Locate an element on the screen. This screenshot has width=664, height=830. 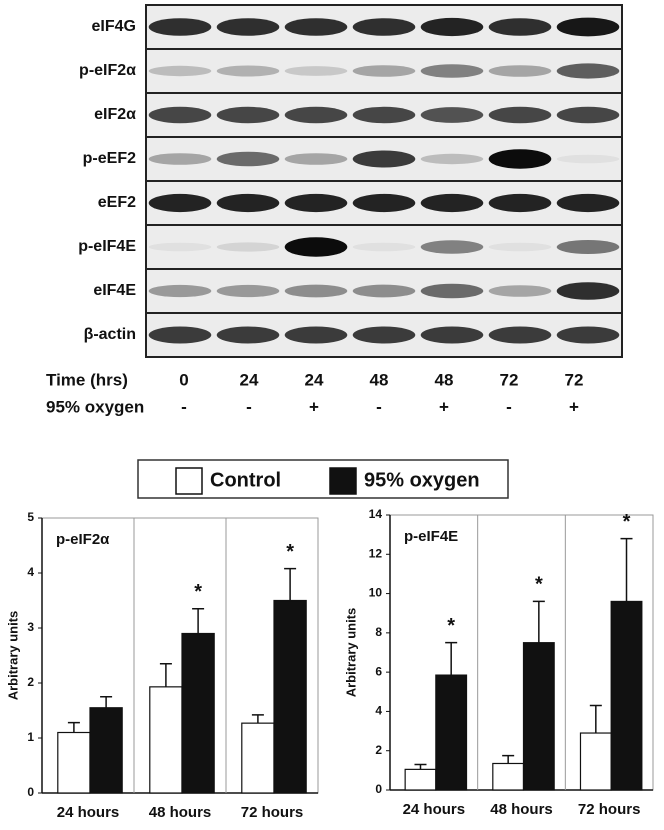
y-tick-label: 1 is located at coordinates (30, 737).